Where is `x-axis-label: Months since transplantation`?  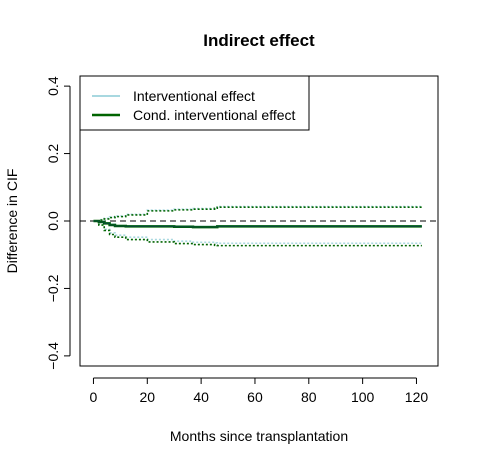 x-axis-label: Months since transplantation is located at coordinates (259, 436).